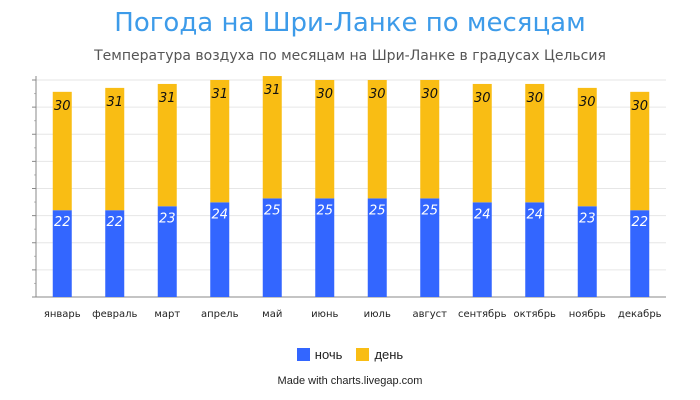 The width and height of the screenshot is (700, 400). What do you see at coordinates (62, 314) in the screenshot?
I see `x-tick-label: январь` at bounding box center [62, 314].